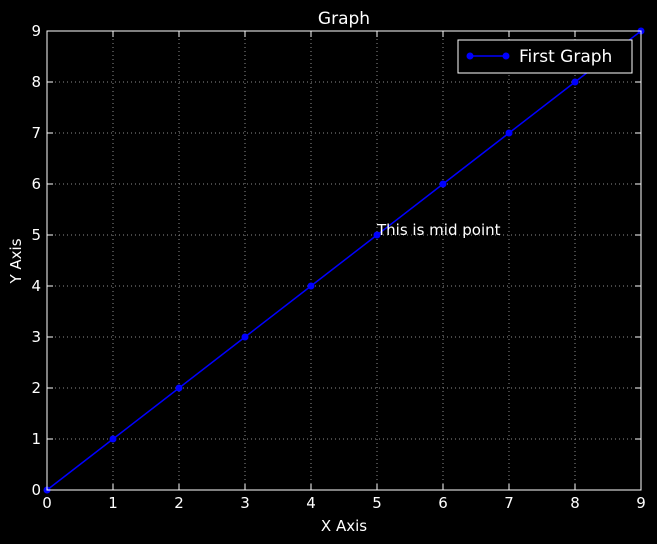  I want to click on y-tick-label: 4, so click(36, 286).